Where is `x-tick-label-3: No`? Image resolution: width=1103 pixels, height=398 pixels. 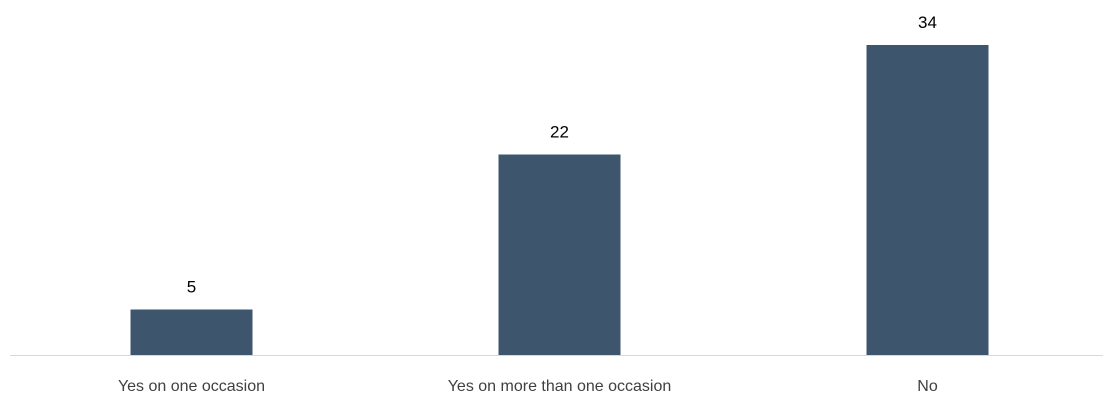
x-tick-label-3: No is located at coordinates (927, 386).